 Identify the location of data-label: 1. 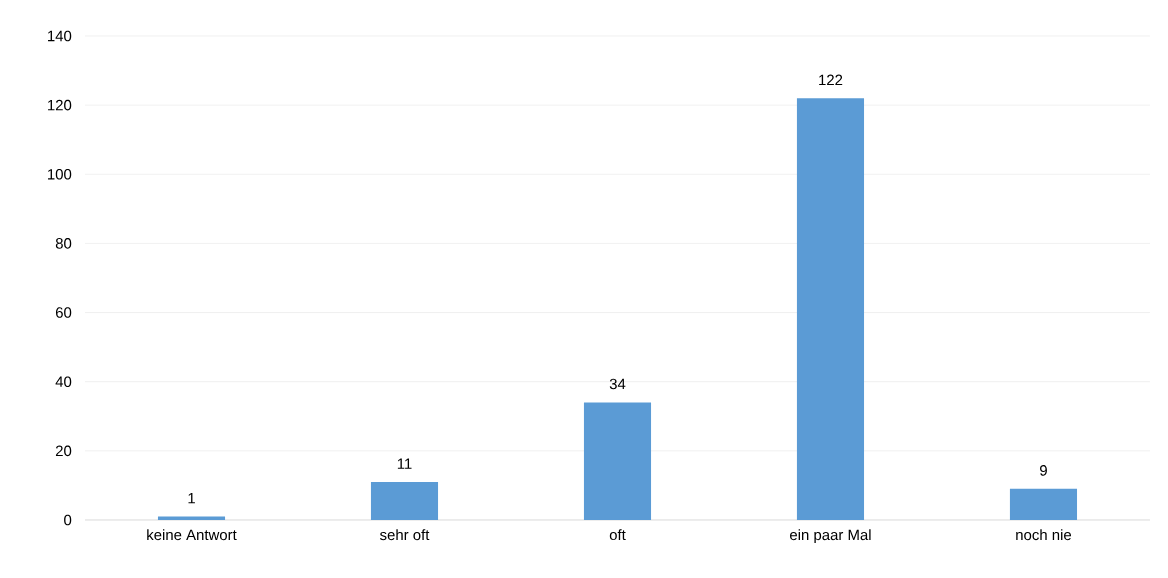
(191, 498).